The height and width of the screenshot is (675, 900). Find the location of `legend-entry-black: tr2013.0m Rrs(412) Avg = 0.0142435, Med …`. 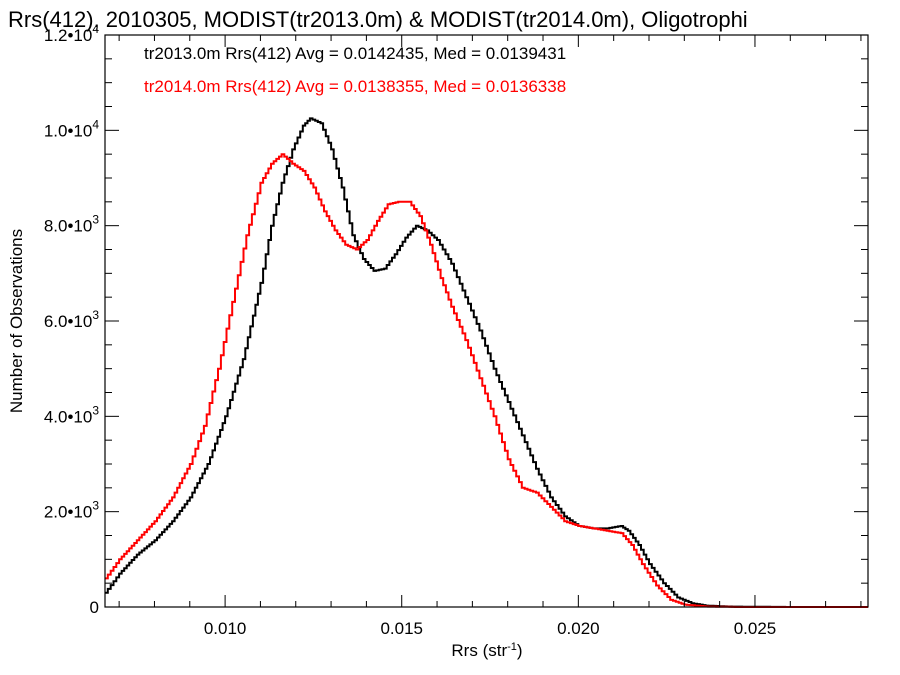

legend-entry-black: tr2013.0m Rrs(412) Avg = 0.0142435, Med … is located at coordinates (355, 53).